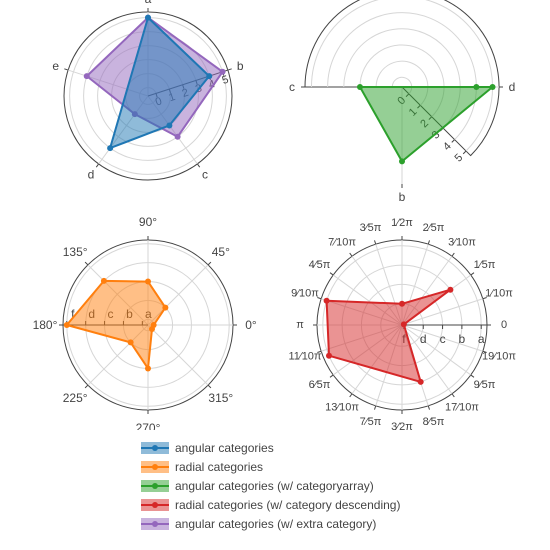 This screenshot has width=550, height=550. Describe the element at coordinates (148, 425) in the screenshot. I see `polar3-angular-tick-label: 270°` at that location.